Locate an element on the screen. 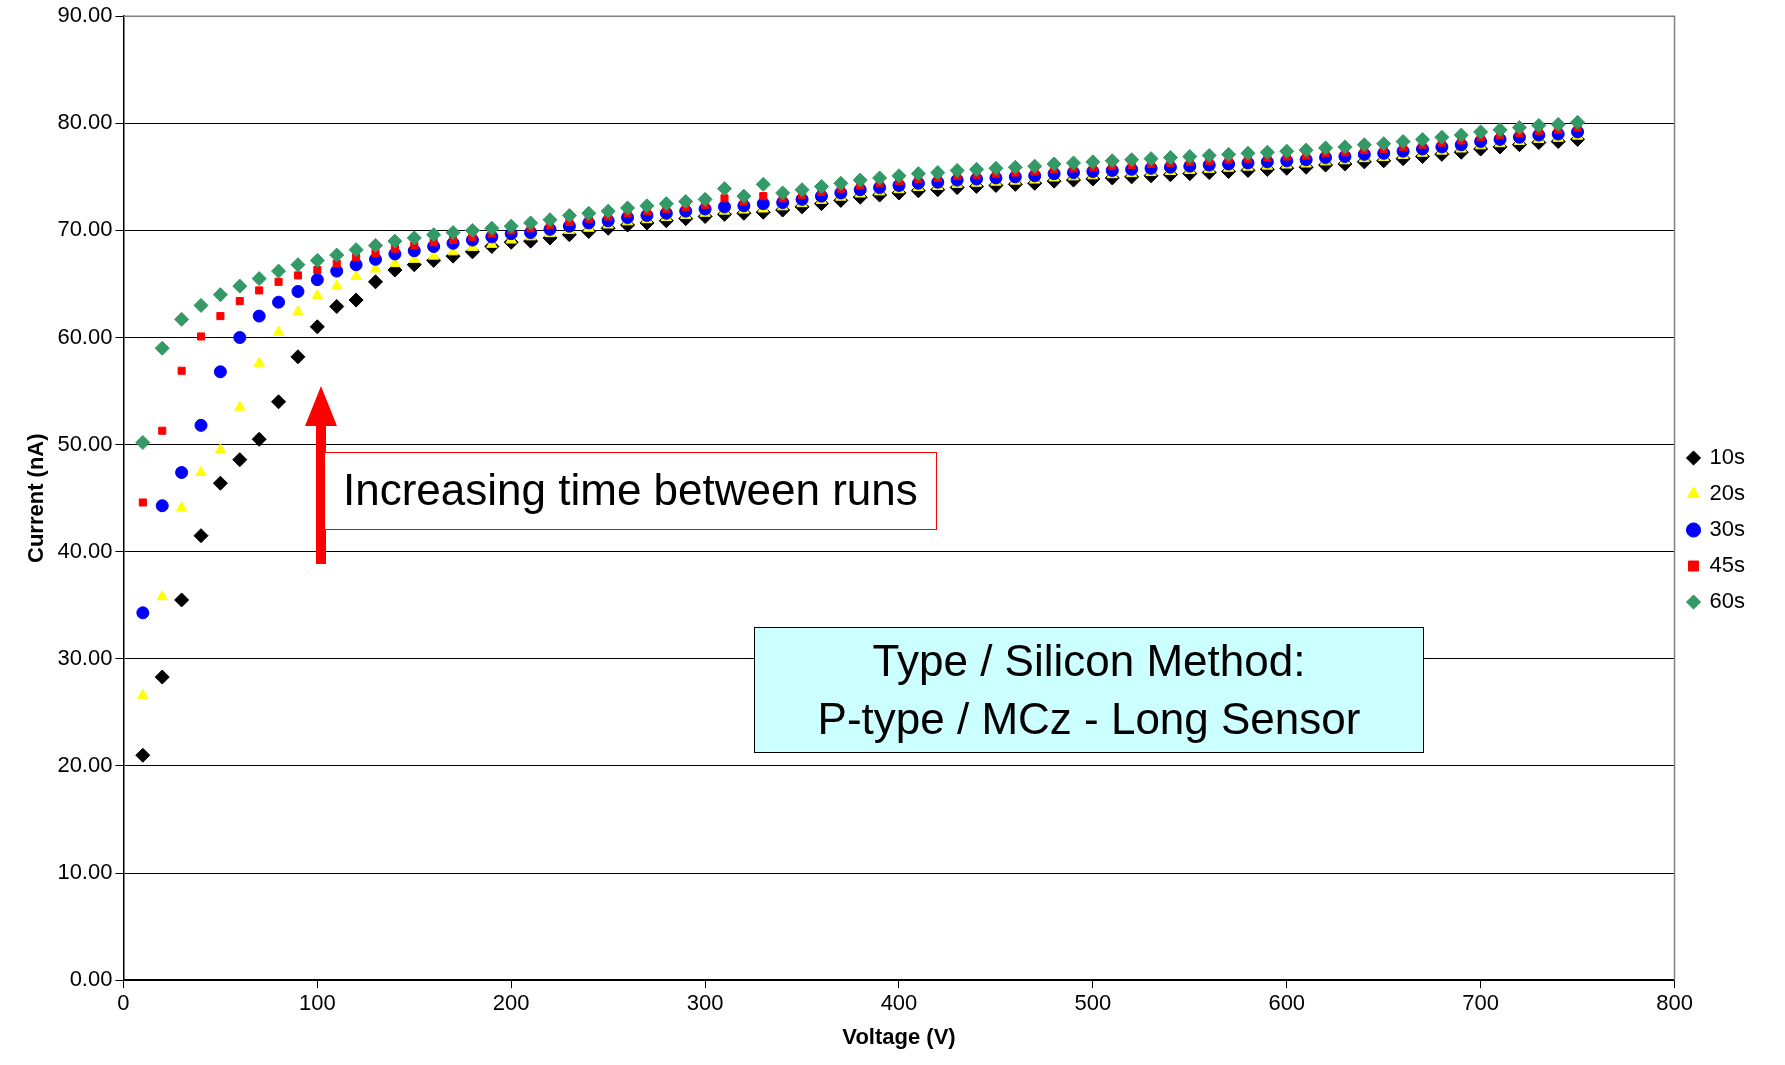 This screenshot has height=1065, width=1785. legend-label: 10s is located at coordinates (1727, 457).